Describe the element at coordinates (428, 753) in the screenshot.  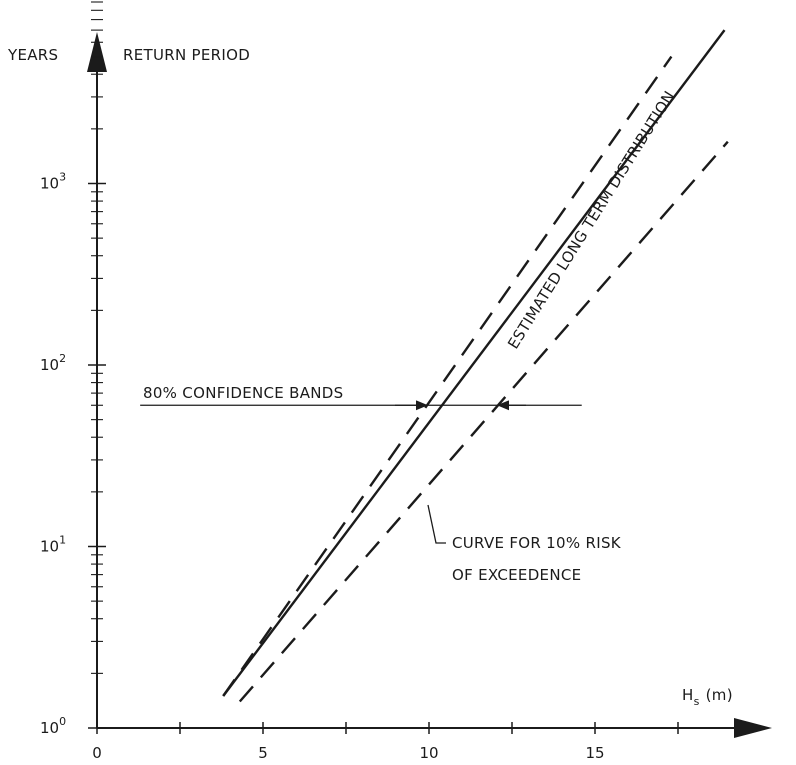
I see `x-tick-label: 10` at that location.